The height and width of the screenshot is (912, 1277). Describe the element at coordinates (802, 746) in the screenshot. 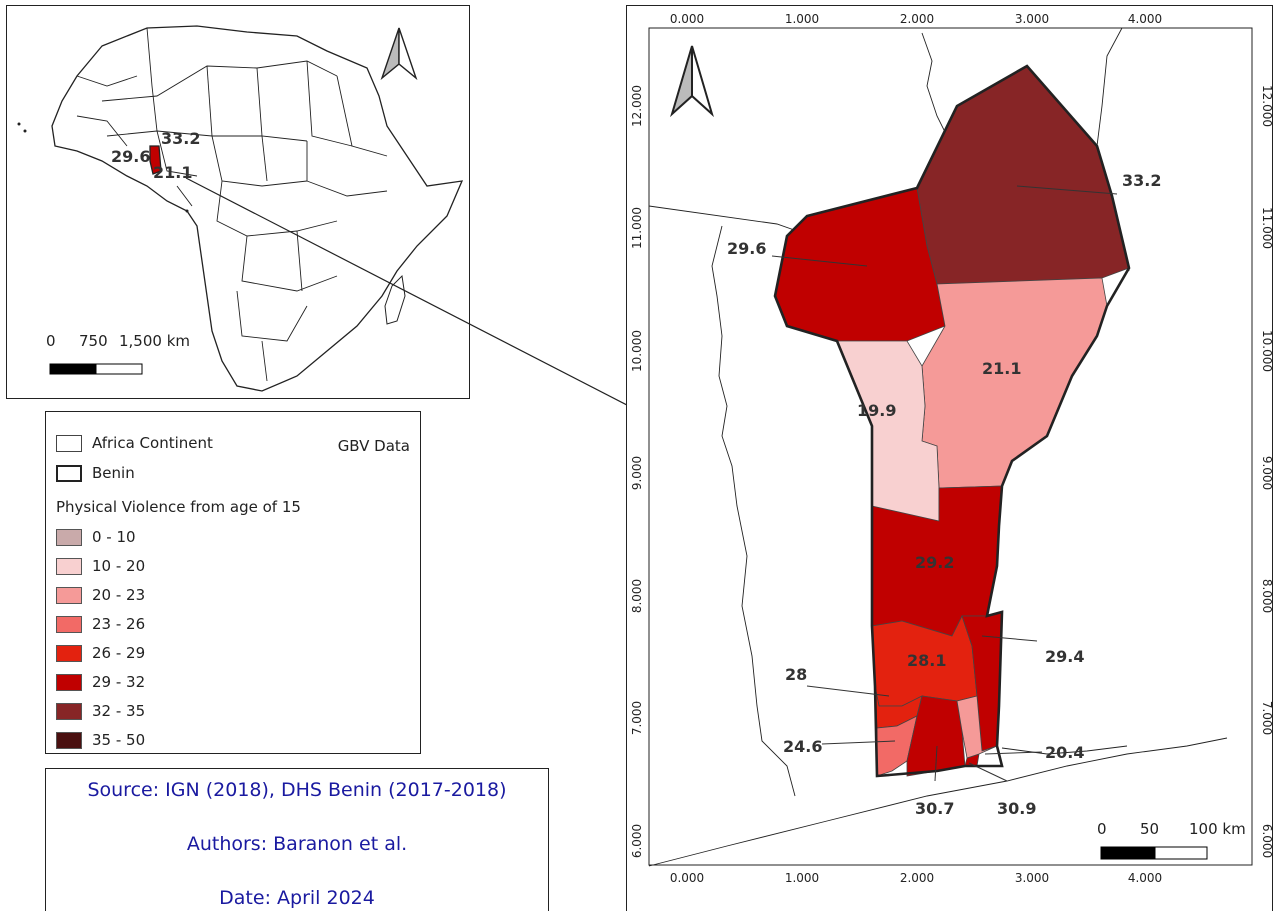

I see `region-label: 24.6` at that location.